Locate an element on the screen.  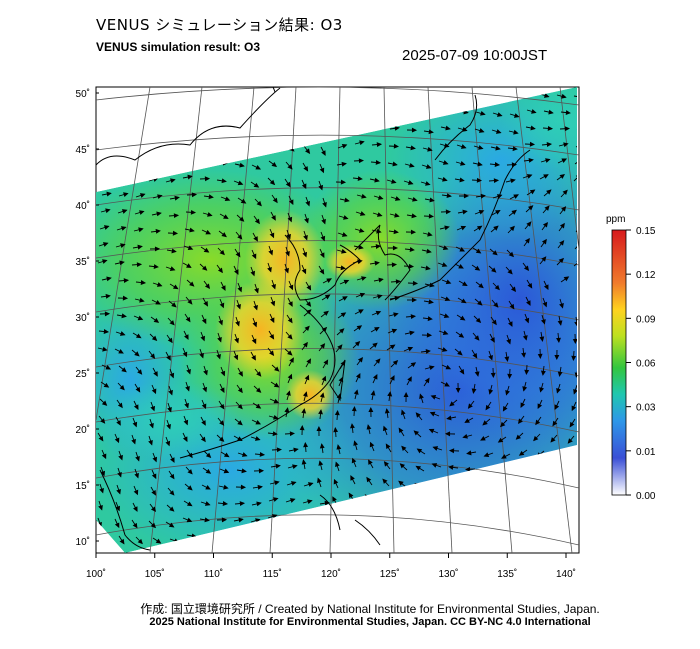
page-title-jp: VENUS シミュレーション結果: O3 is located at coordinates (219, 25).